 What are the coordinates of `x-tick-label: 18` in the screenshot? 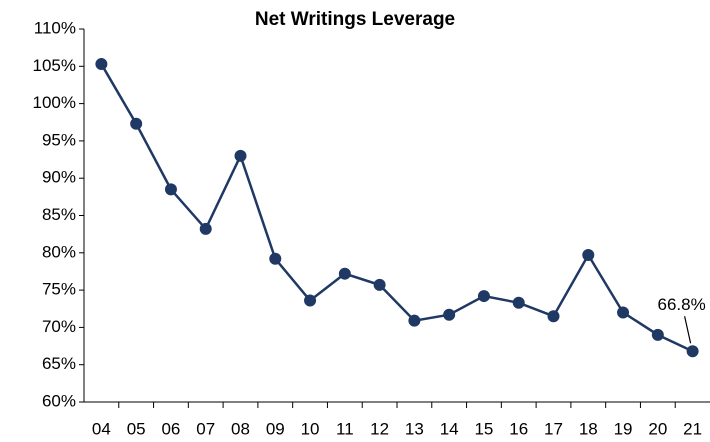 It's located at (588, 428).